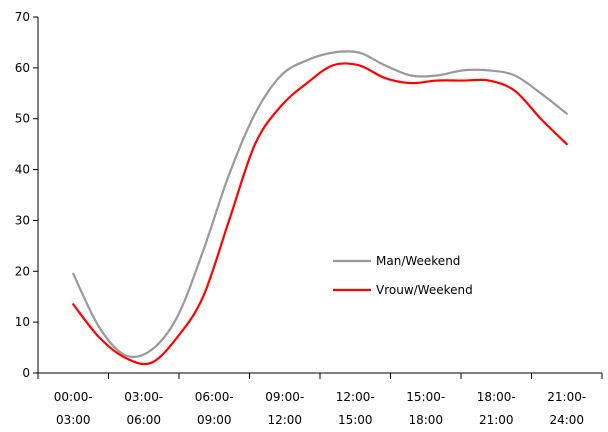 This screenshot has width=608, height=432. Describe the element at coordinates (22, 322) in the screenshot. I see `y-tick-label: 10` at that location.